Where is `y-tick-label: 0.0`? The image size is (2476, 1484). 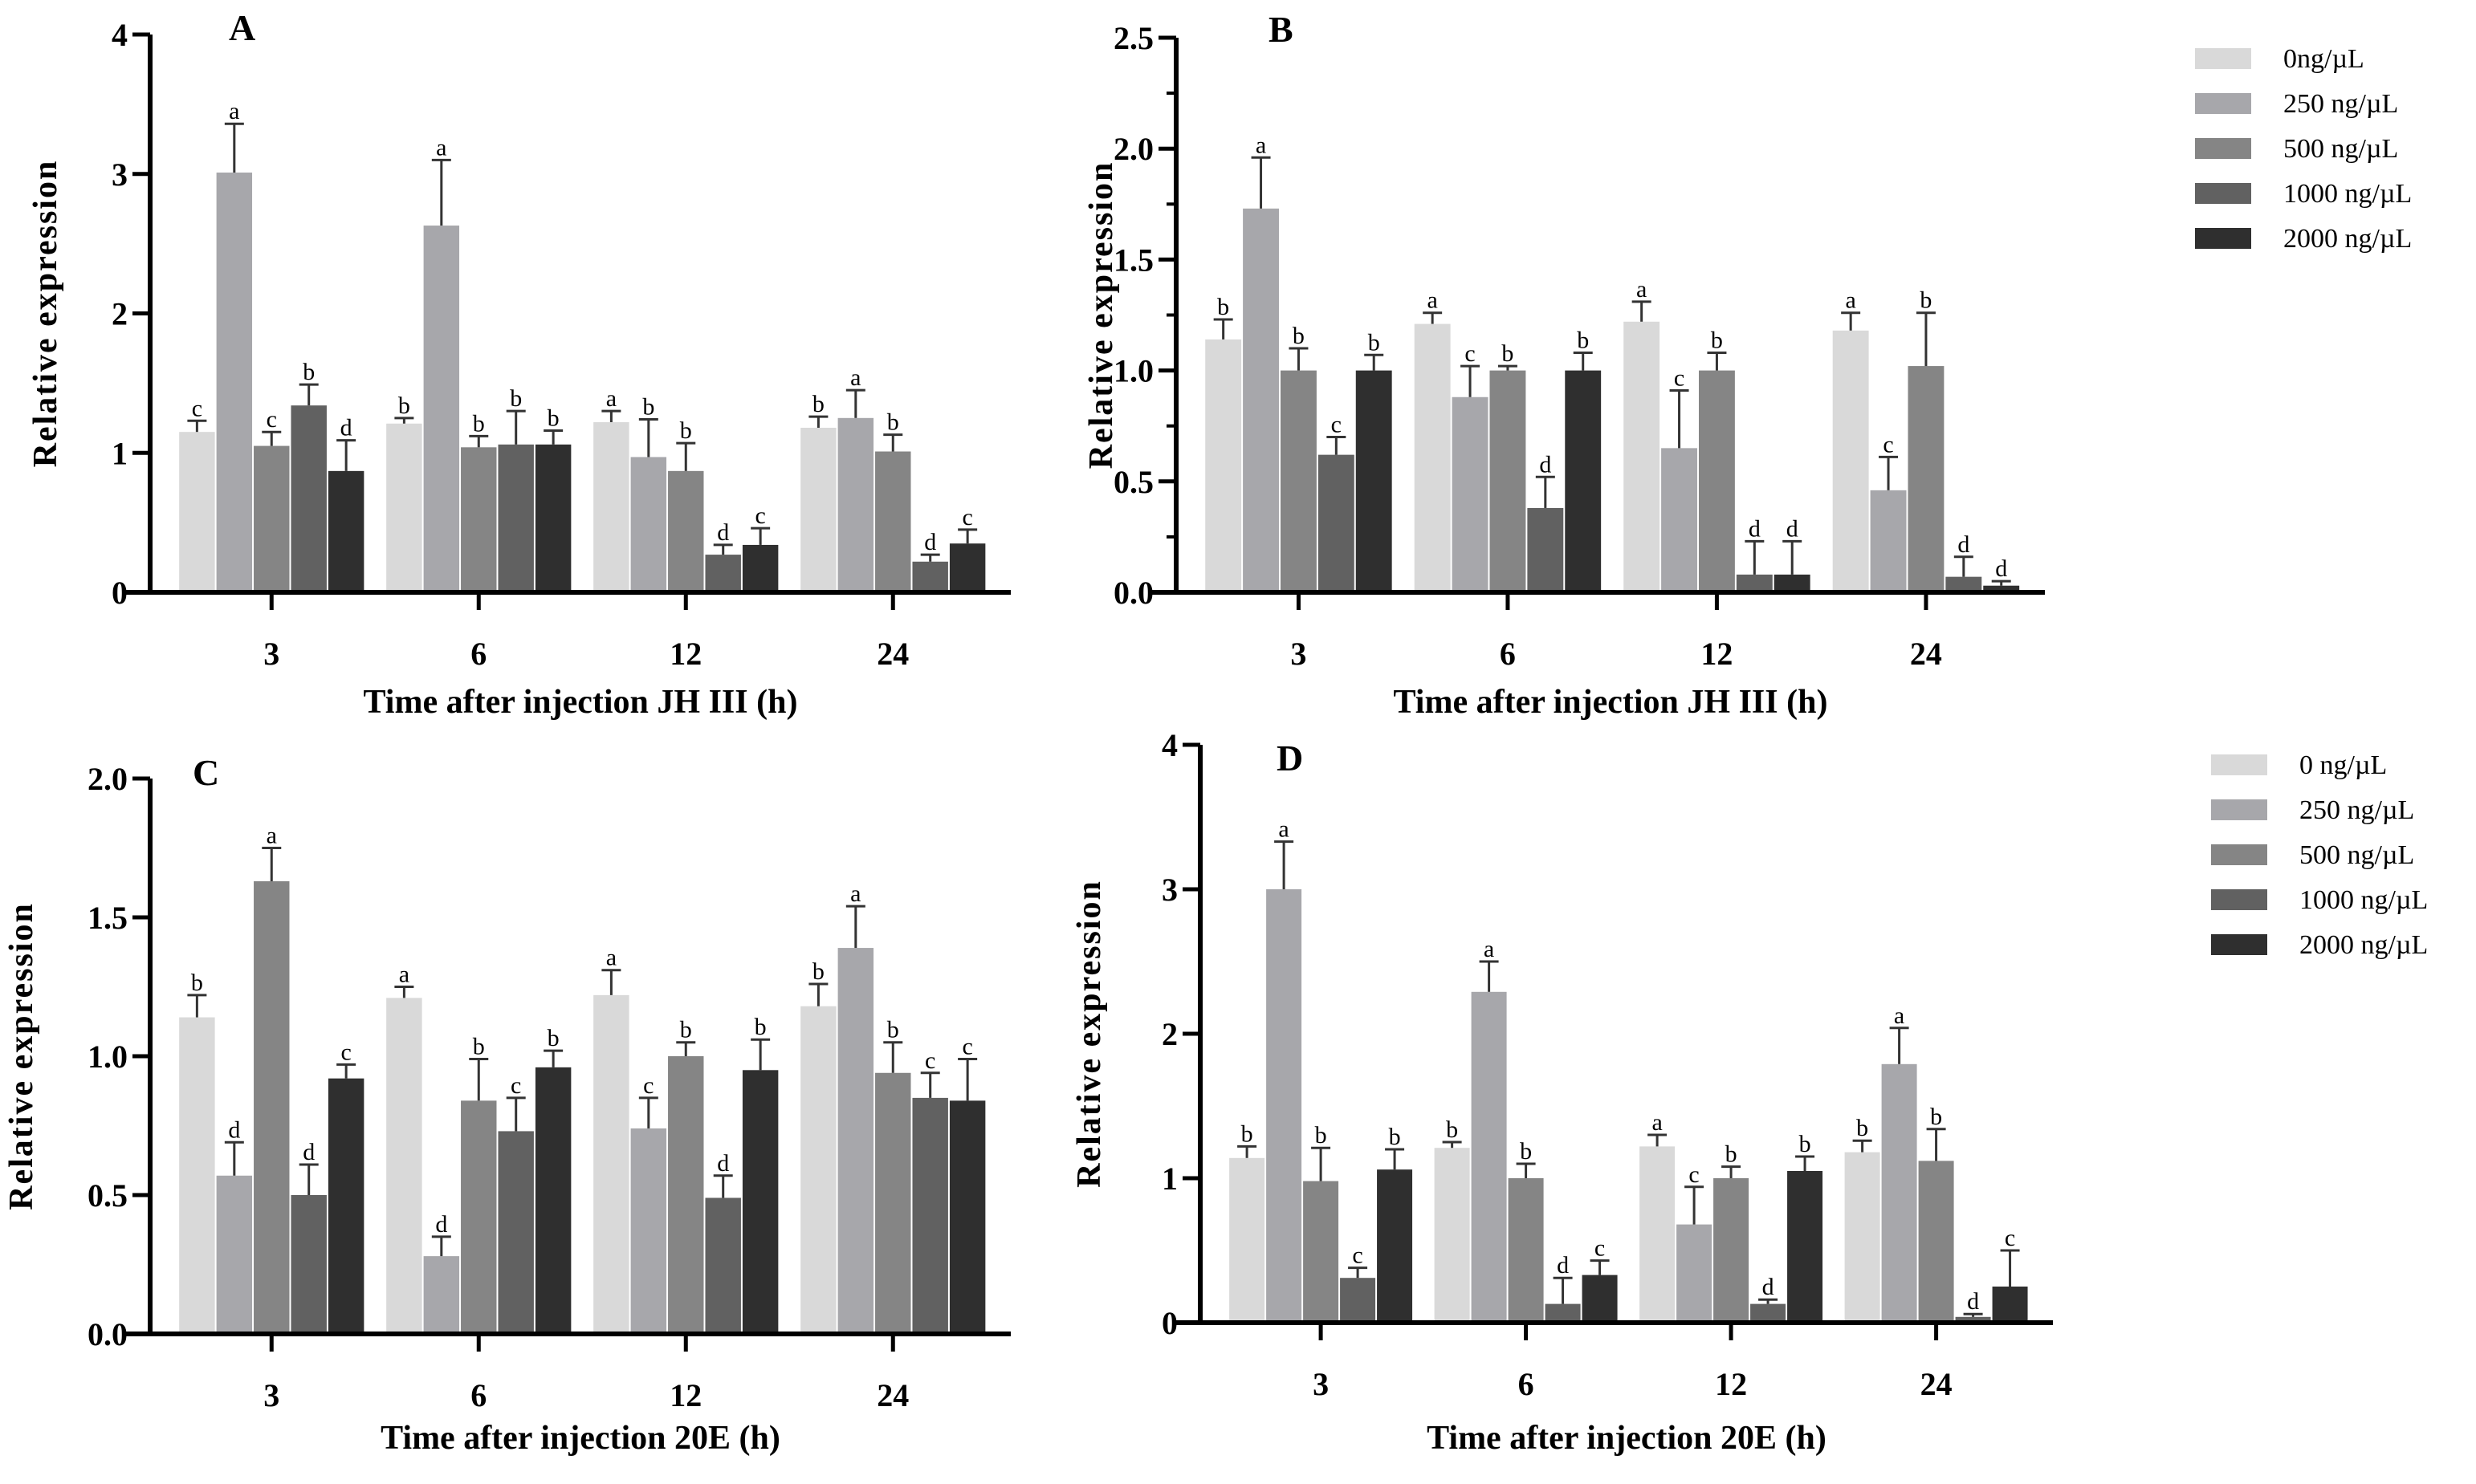 y-tick-label: 0.0 is located at coordinates (108, 1334).